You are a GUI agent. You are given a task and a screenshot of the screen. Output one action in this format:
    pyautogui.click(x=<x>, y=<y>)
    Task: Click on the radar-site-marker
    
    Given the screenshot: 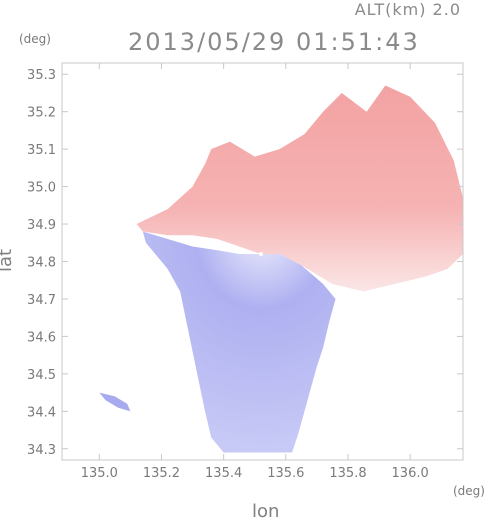 What is the action you would take?
    pyautogui.click(x=260, y=254)
    